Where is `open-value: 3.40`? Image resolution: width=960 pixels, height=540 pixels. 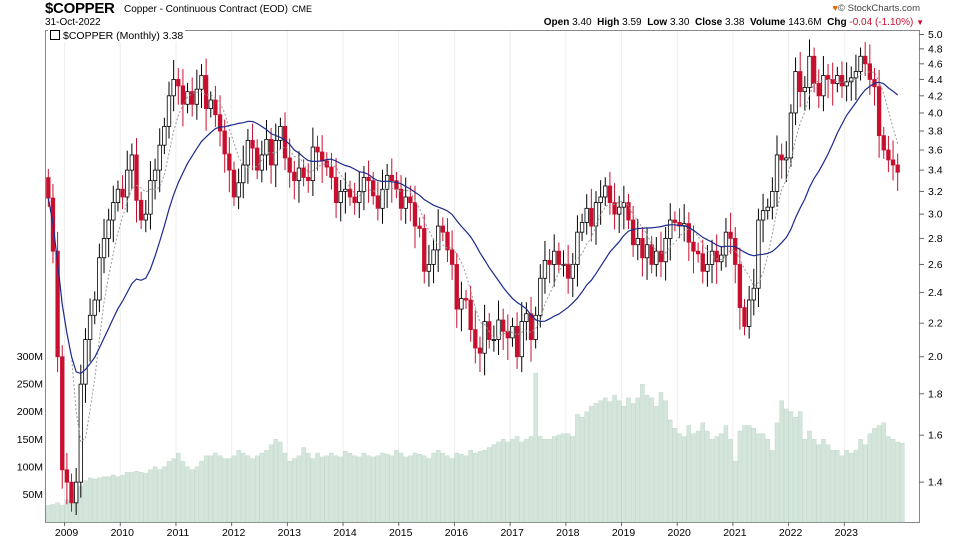 open-value: 3.40 is located at coordinates (582, 22).